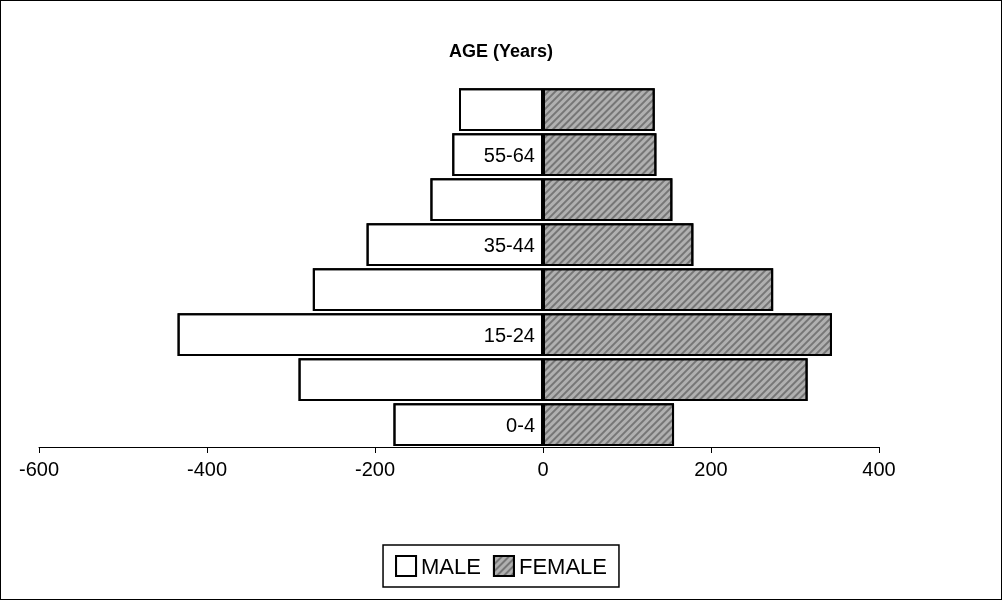  I want to click on x-tick-label: -400, so click(207, 469).